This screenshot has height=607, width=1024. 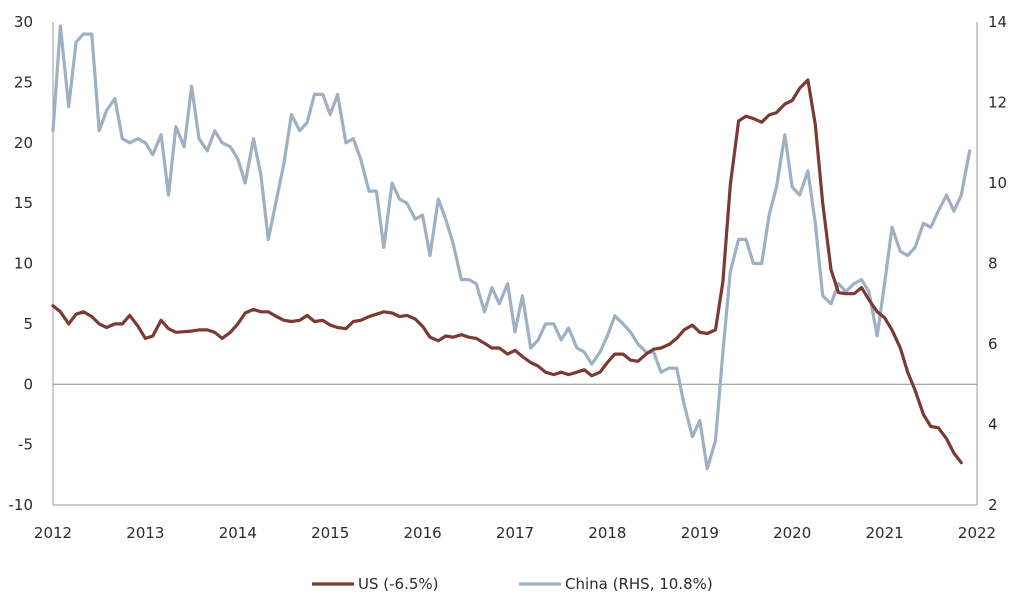 I want to click on left-y-tick-label: 30, so click(x=23, y=22).